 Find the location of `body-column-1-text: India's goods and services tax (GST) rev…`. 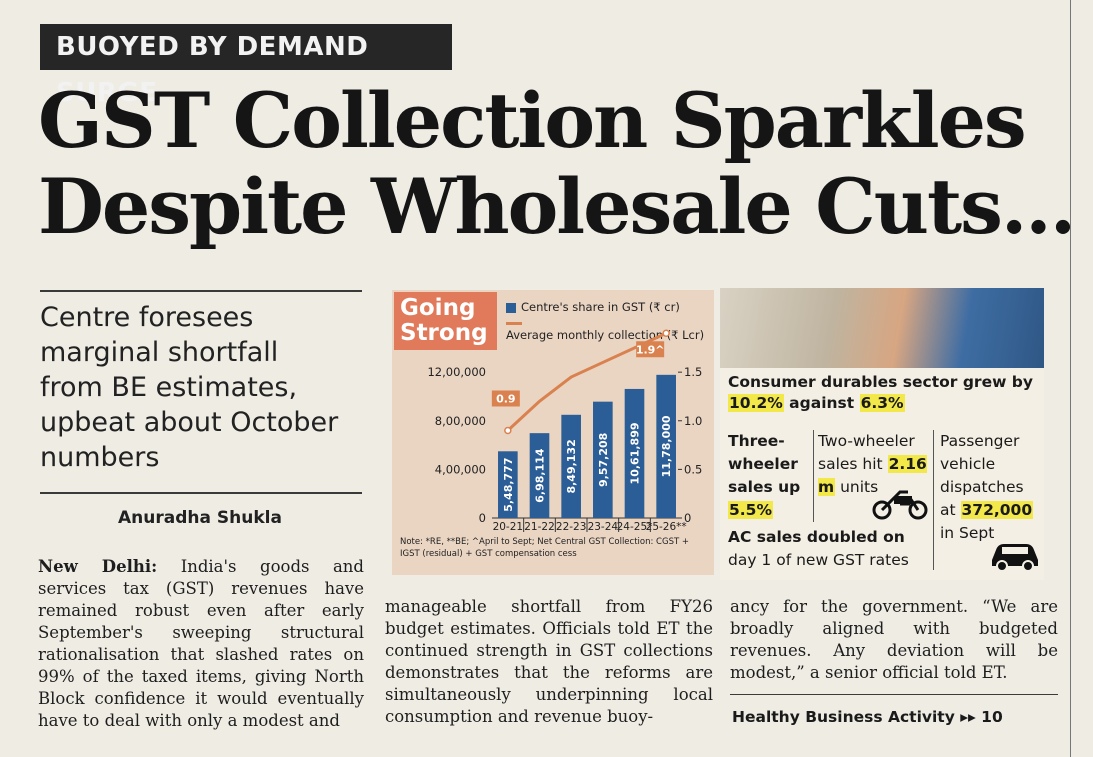

body-column-1-text: India's goods and services tax (GST) rev… is located at coordinates (201, 643).